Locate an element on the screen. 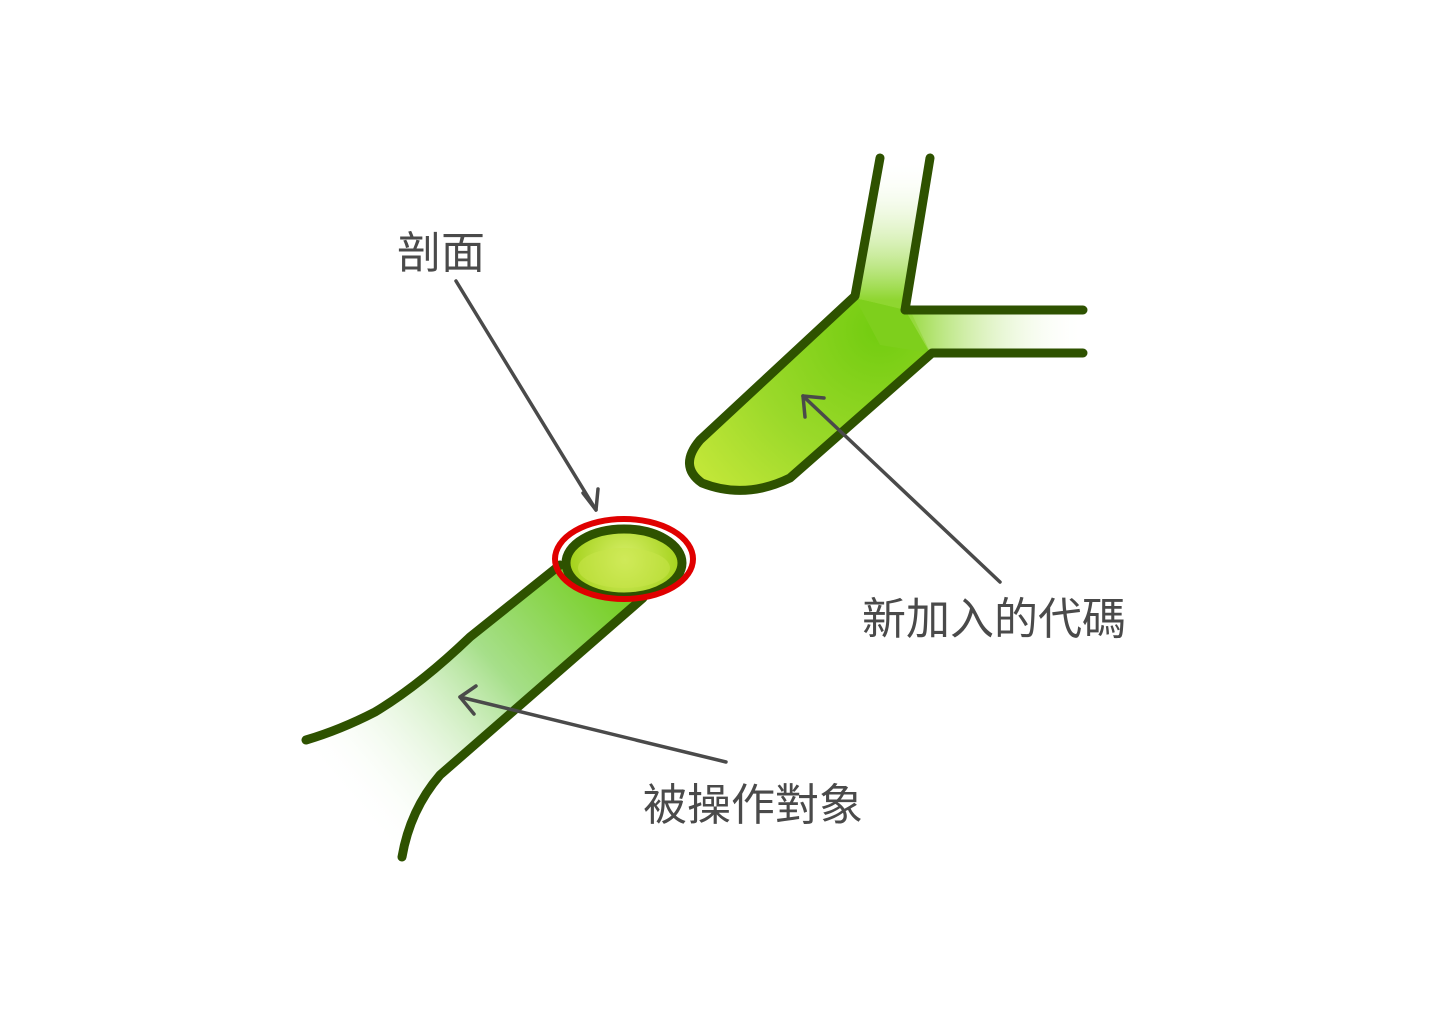 The width and height of the screenshot is (1440, 1024). cross-section-highlight-ring is located at coordinates (624, 559).